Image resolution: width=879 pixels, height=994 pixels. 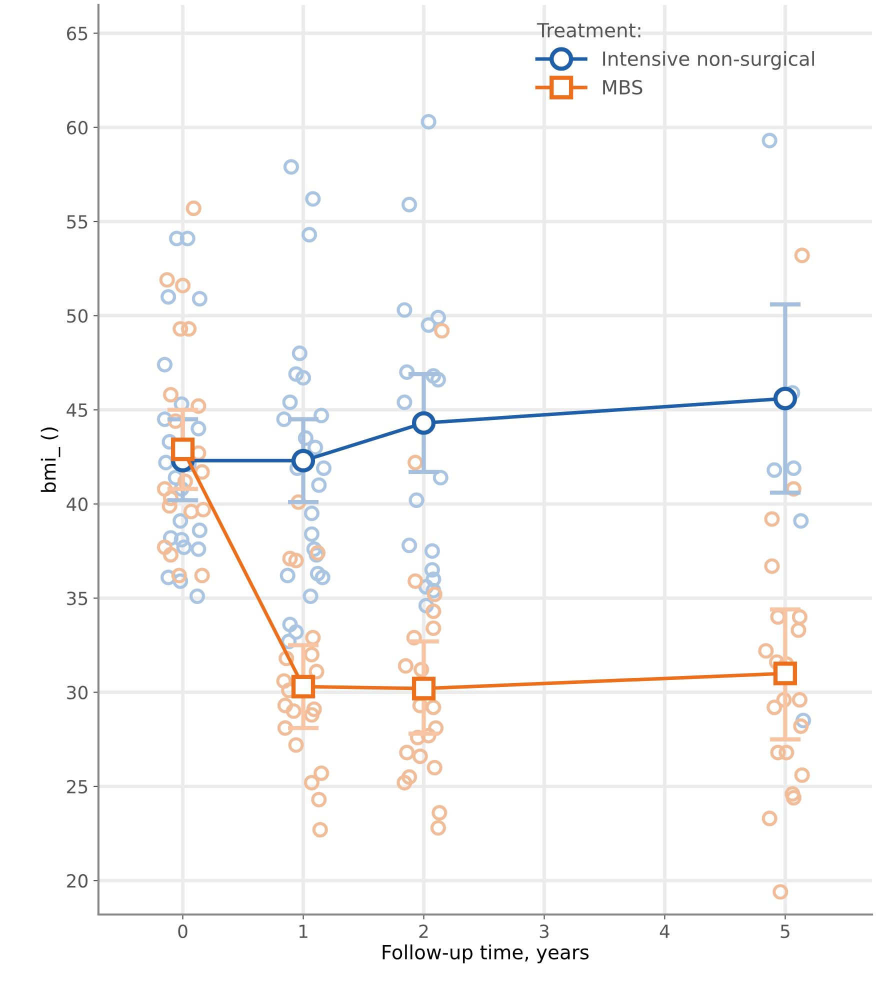 What do you see at coordinates (485, 954) in the screenshot?
I see `x-axis-title: Follow-up time, years` at bounding box center [485, 954].